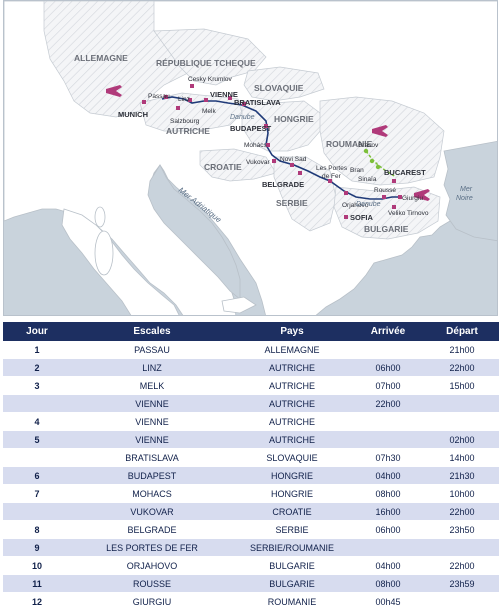 The image size is (501, 611). What do you see at coordinates (37, 367) in the screenshot?
I see `cell-day: 2` at bounding box center [37, 367].